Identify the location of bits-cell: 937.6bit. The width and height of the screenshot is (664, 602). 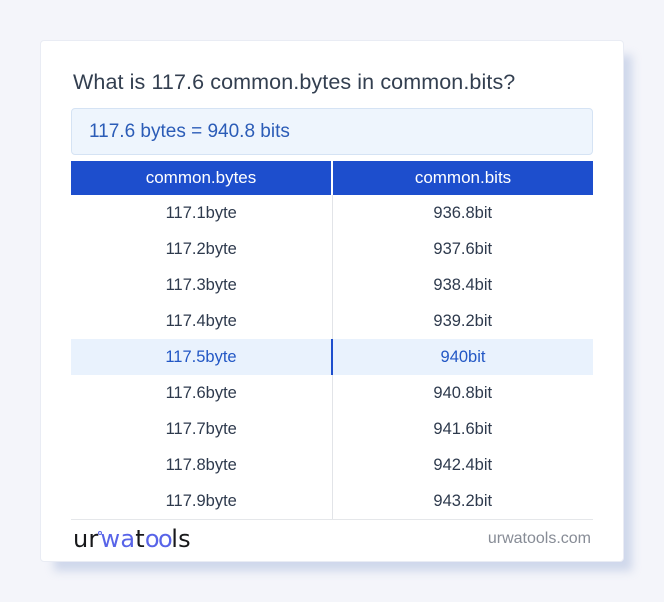
(462, 249).